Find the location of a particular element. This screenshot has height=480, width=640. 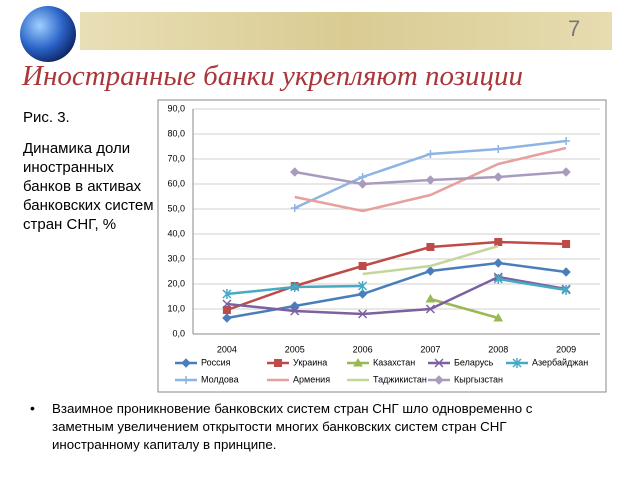

y-tick-label: 0,0 is located at coordinates (178, 333).